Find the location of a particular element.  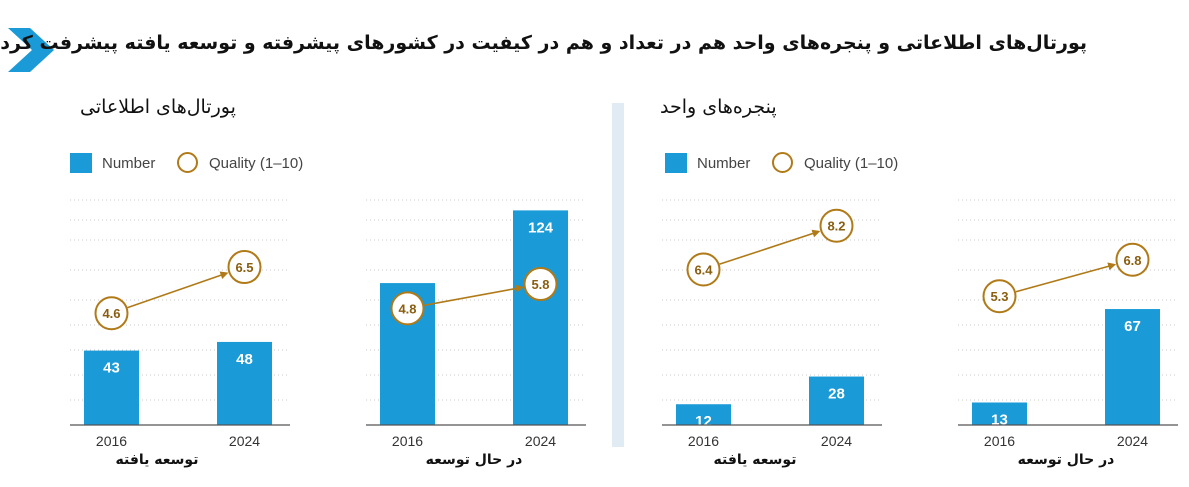

quality-value-label: 5.8 is located at coordinates (540, 284).